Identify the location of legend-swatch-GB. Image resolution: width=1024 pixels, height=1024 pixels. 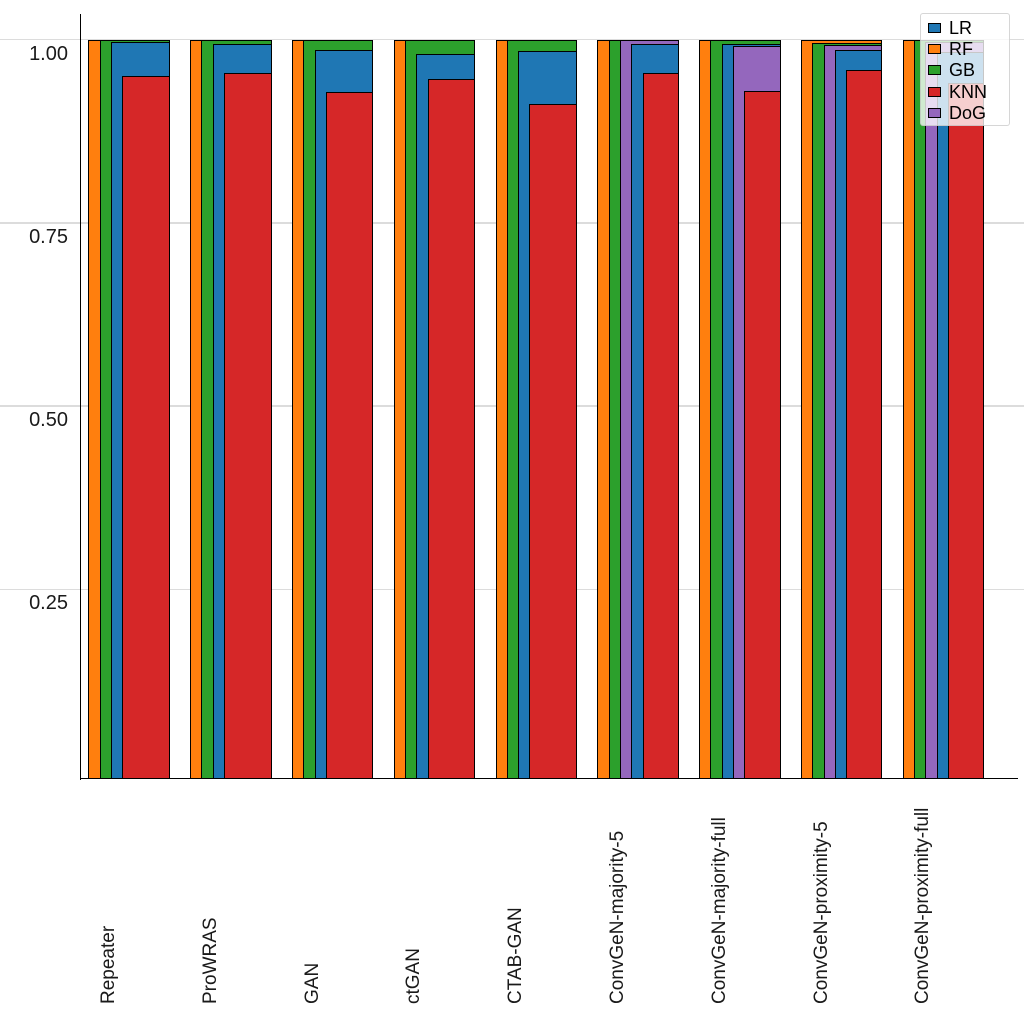
(934, 70).